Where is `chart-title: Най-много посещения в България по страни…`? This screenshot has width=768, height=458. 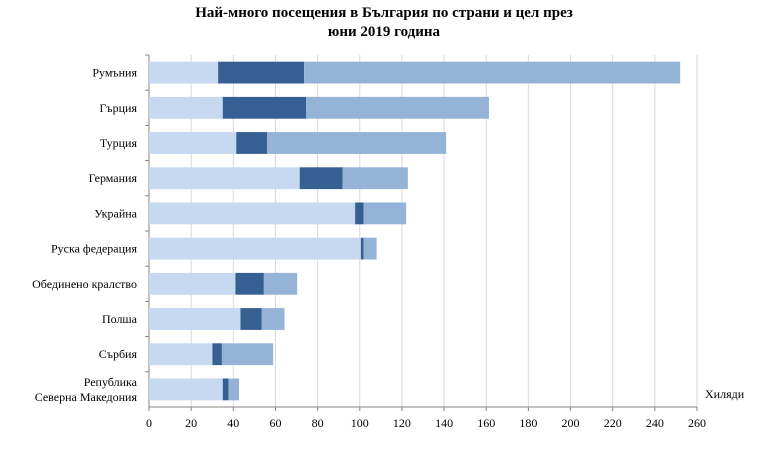
chart-title: Най-много посещения в България по страни… is located at coordinates (384, 23).